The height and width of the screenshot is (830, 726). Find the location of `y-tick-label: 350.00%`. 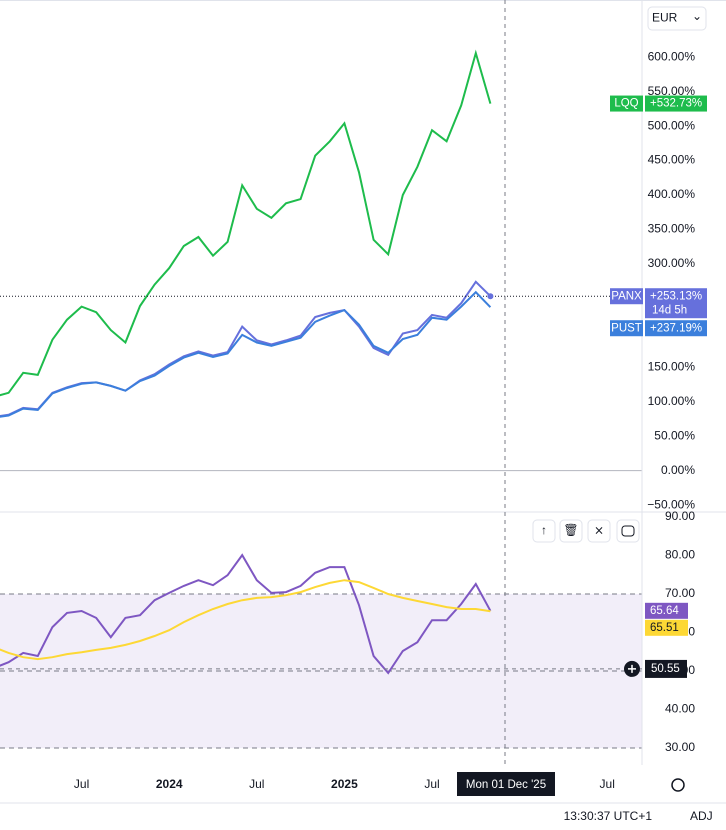

y-tick-label: 350.00% is located at coordinates (672, 229).